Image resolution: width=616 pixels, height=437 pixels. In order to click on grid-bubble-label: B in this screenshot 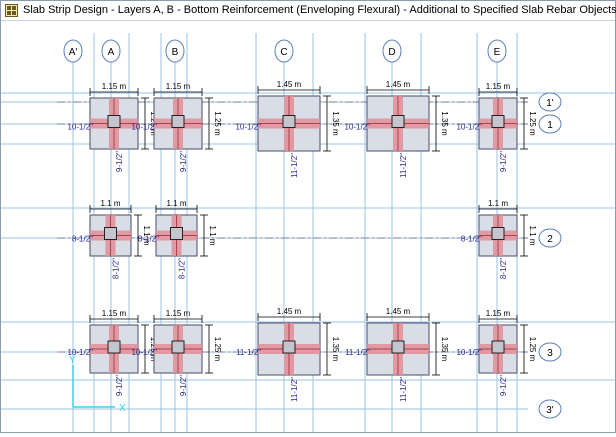, I will do `click(175, 52)`.